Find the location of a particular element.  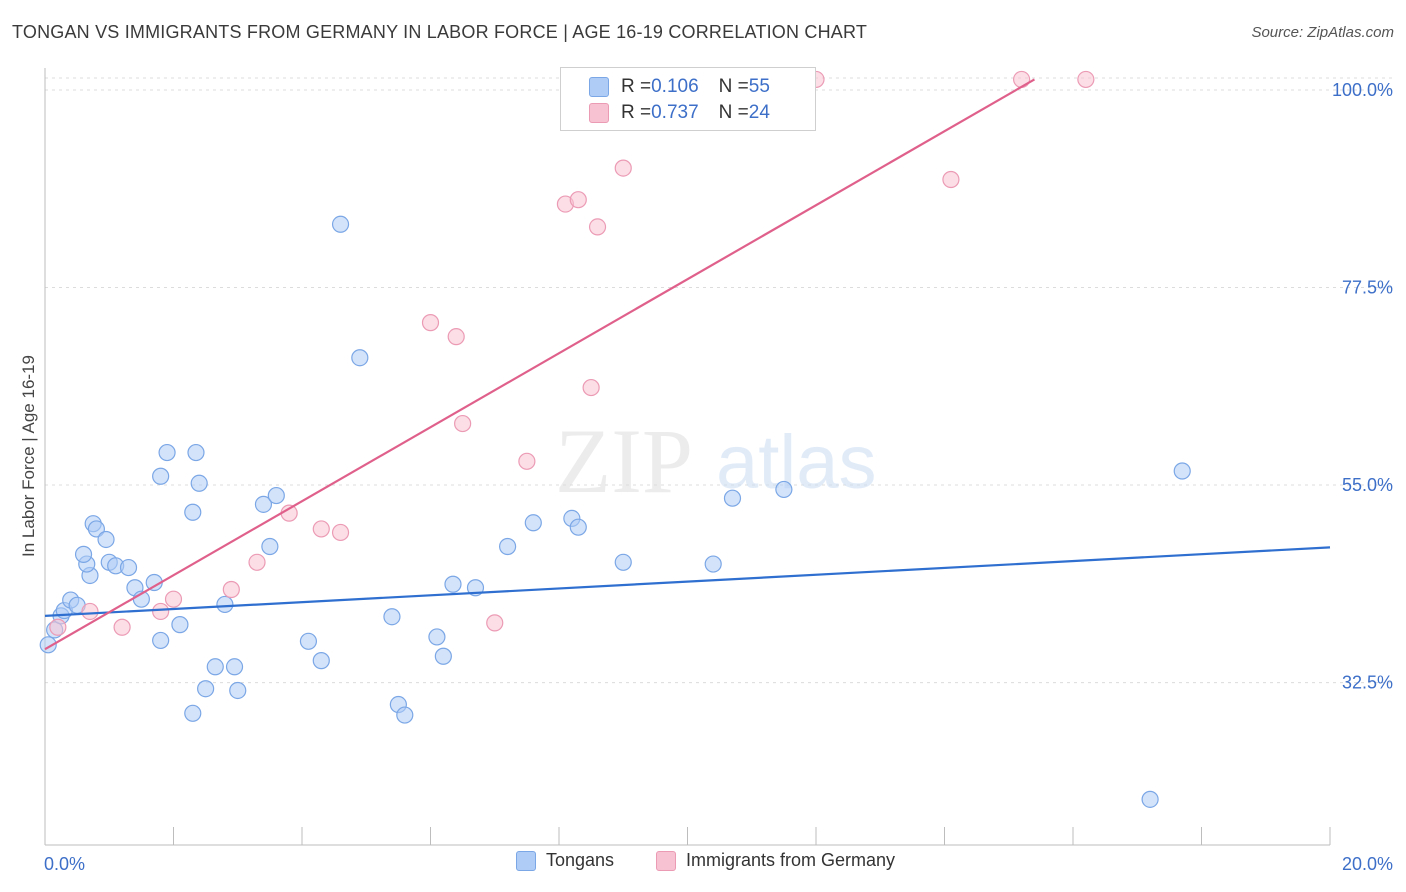

legend-label-germany: Immigrants from Germany is located at coordinates (791, 860).